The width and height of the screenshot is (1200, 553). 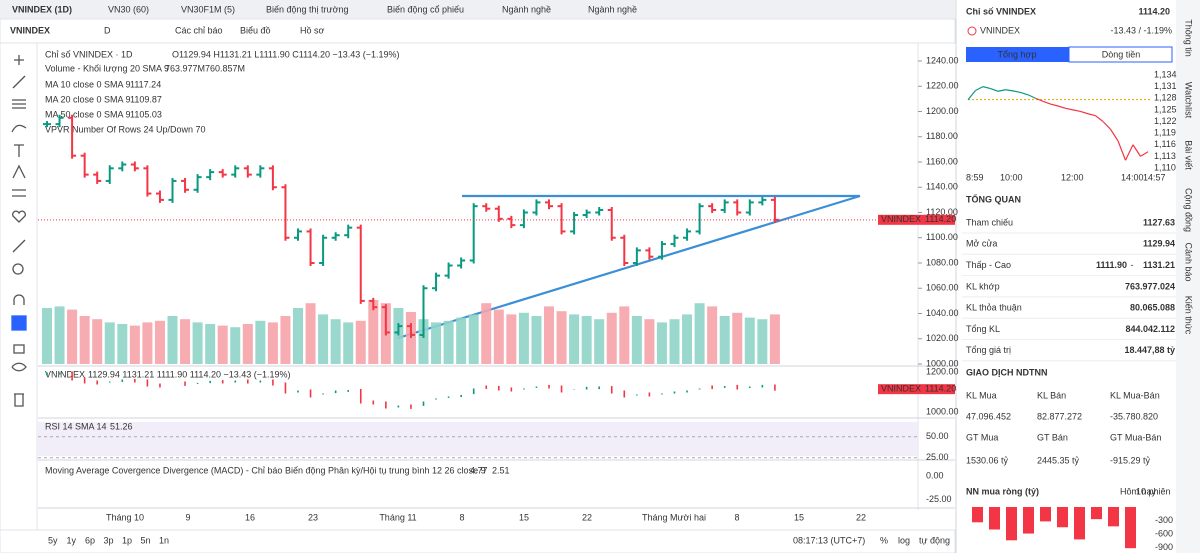 What do you see at coordinates (904, 540) in the screenshot?
I see `log-toggle: log` at bounding box center [904, 540].